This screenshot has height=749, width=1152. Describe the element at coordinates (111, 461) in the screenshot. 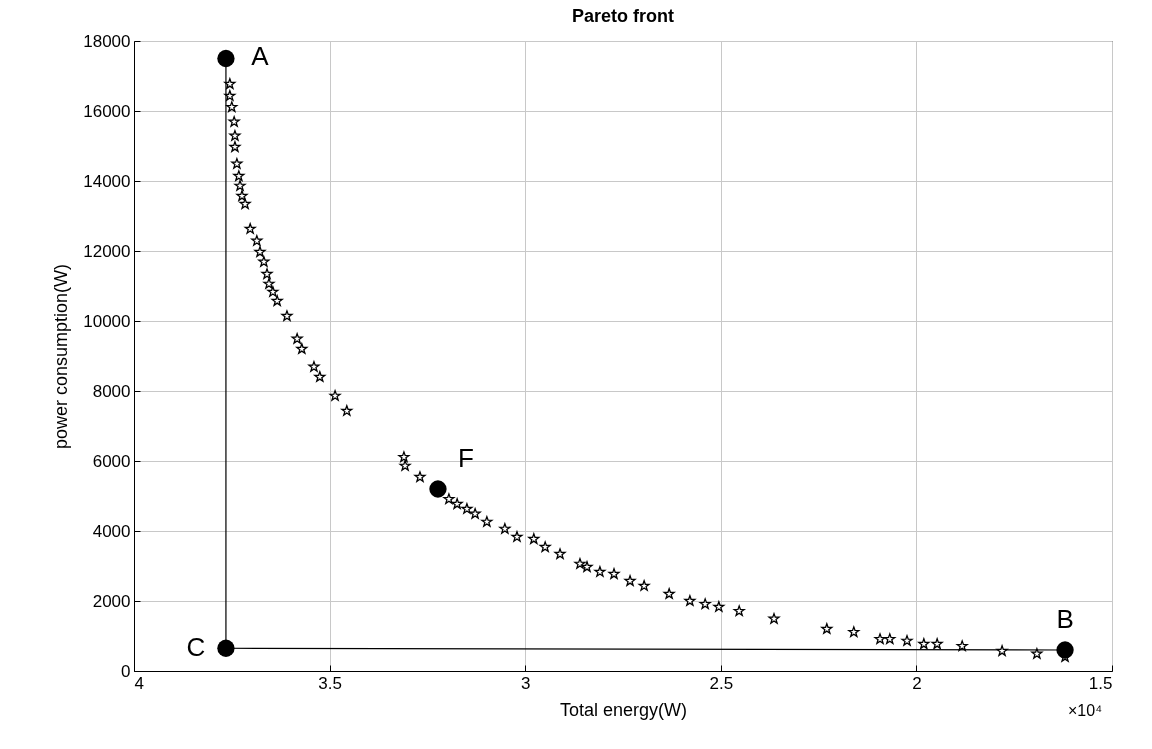

I see `y-tick-label: 6000` at that location.